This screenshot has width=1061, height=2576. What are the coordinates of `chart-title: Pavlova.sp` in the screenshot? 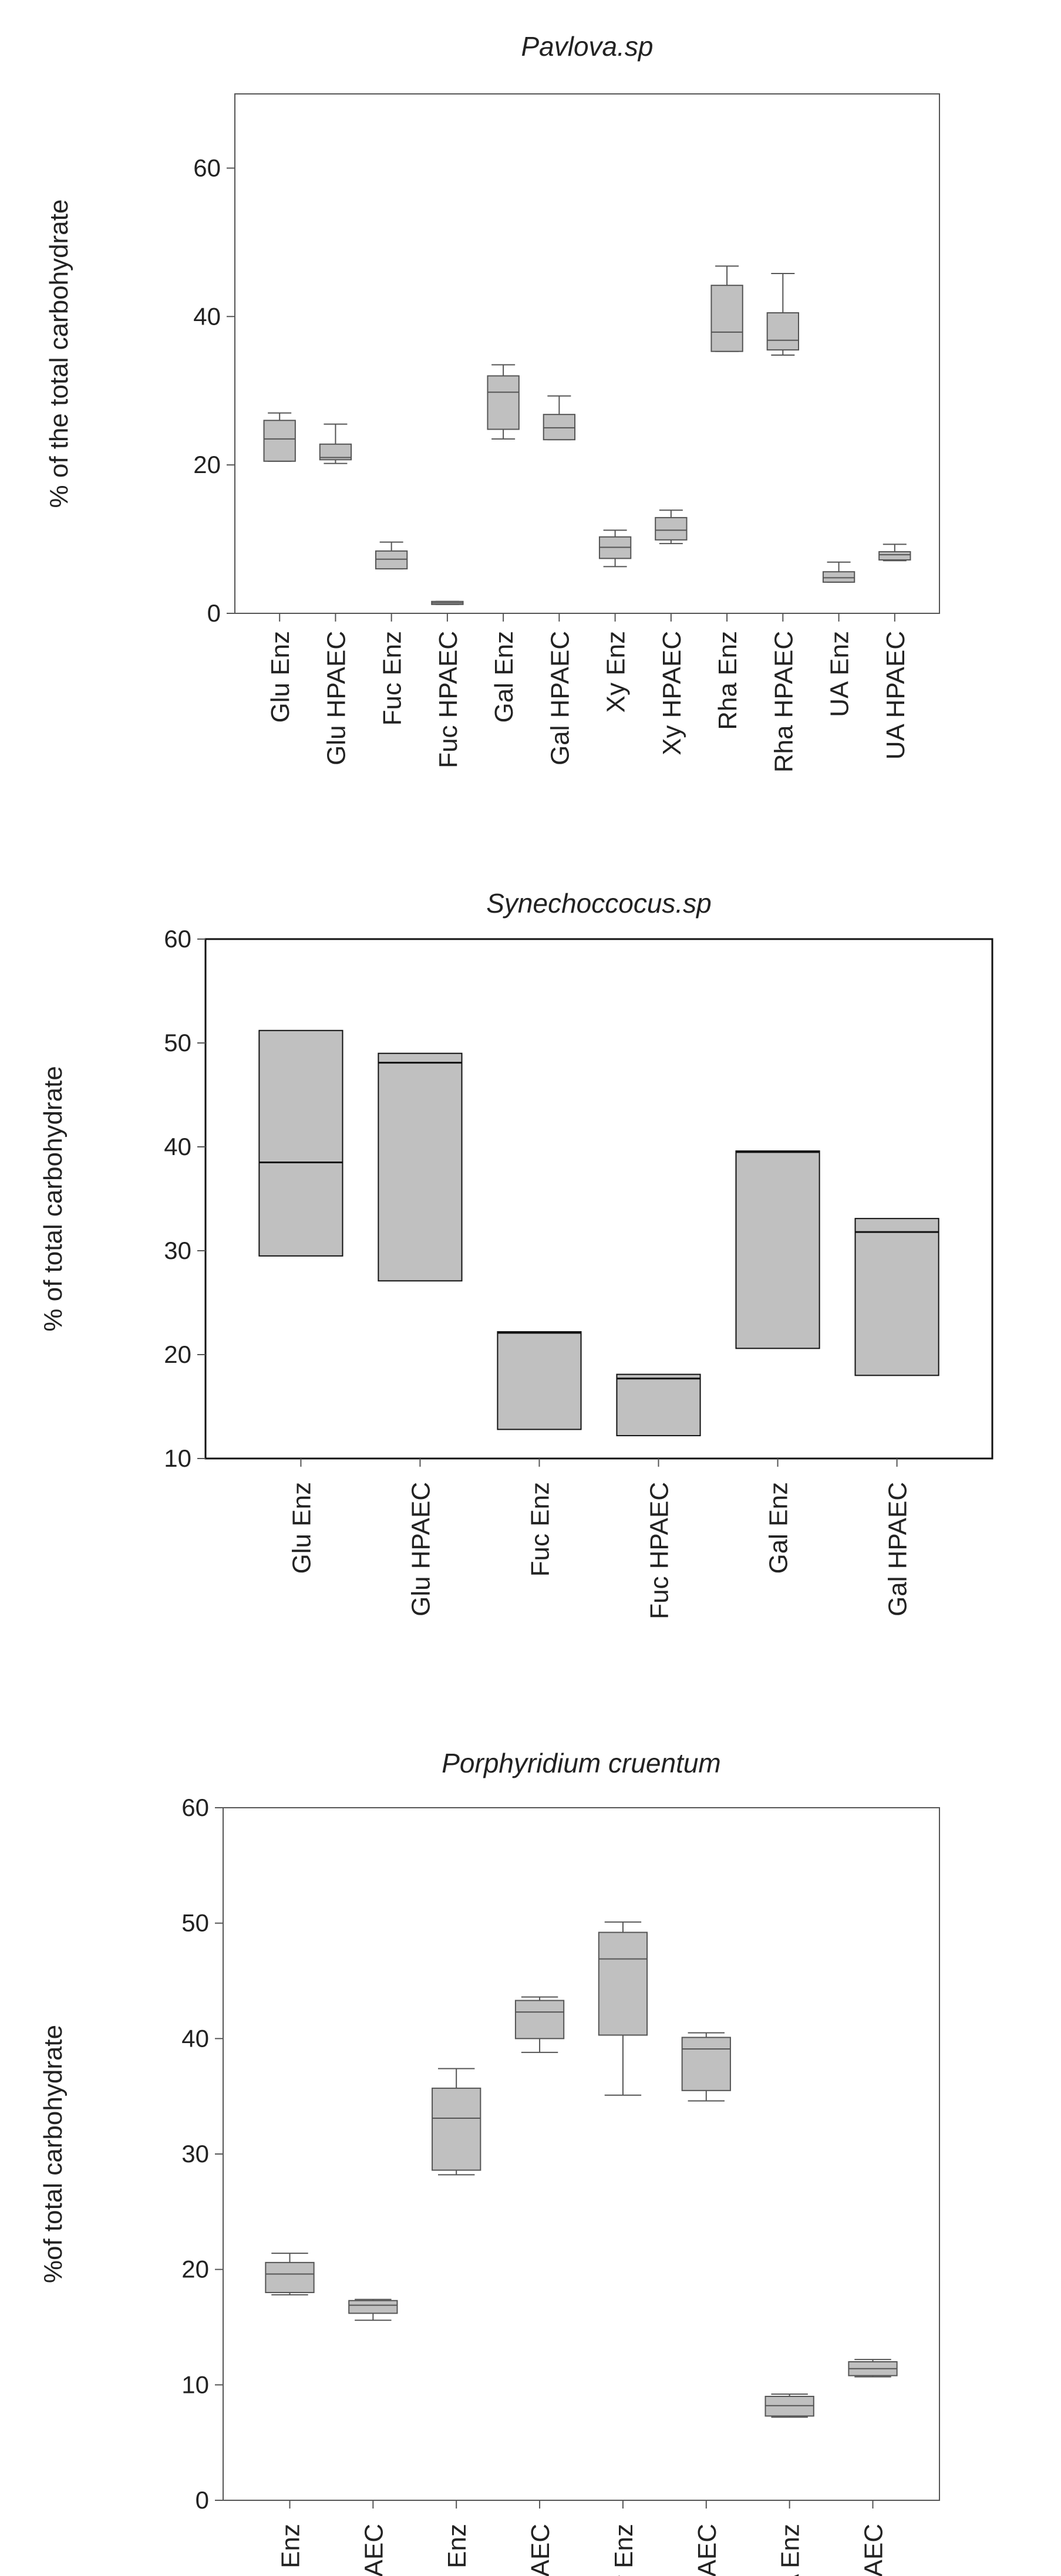 It's located at (587, 47).